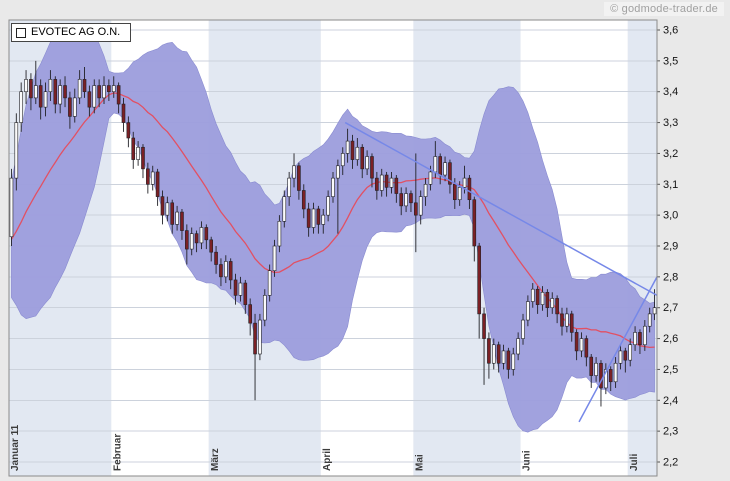 This screenshot has width=730, height=481. I want to click on trendline-ascending-support, so click(617, 349).